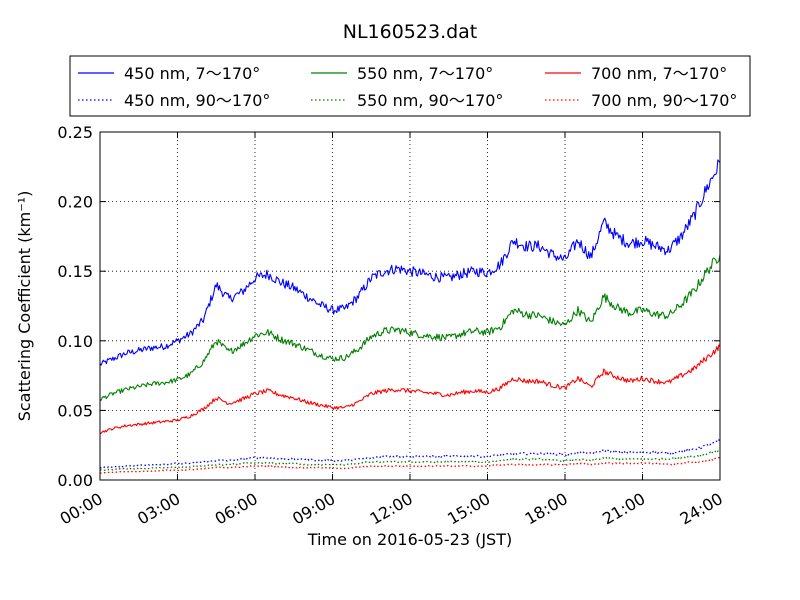 The width and height of the screenshot is (800, 600). Describe the element at coordinates (410, 32) in the screenshot. I see `chart-title: NL160523.dat` at that location.